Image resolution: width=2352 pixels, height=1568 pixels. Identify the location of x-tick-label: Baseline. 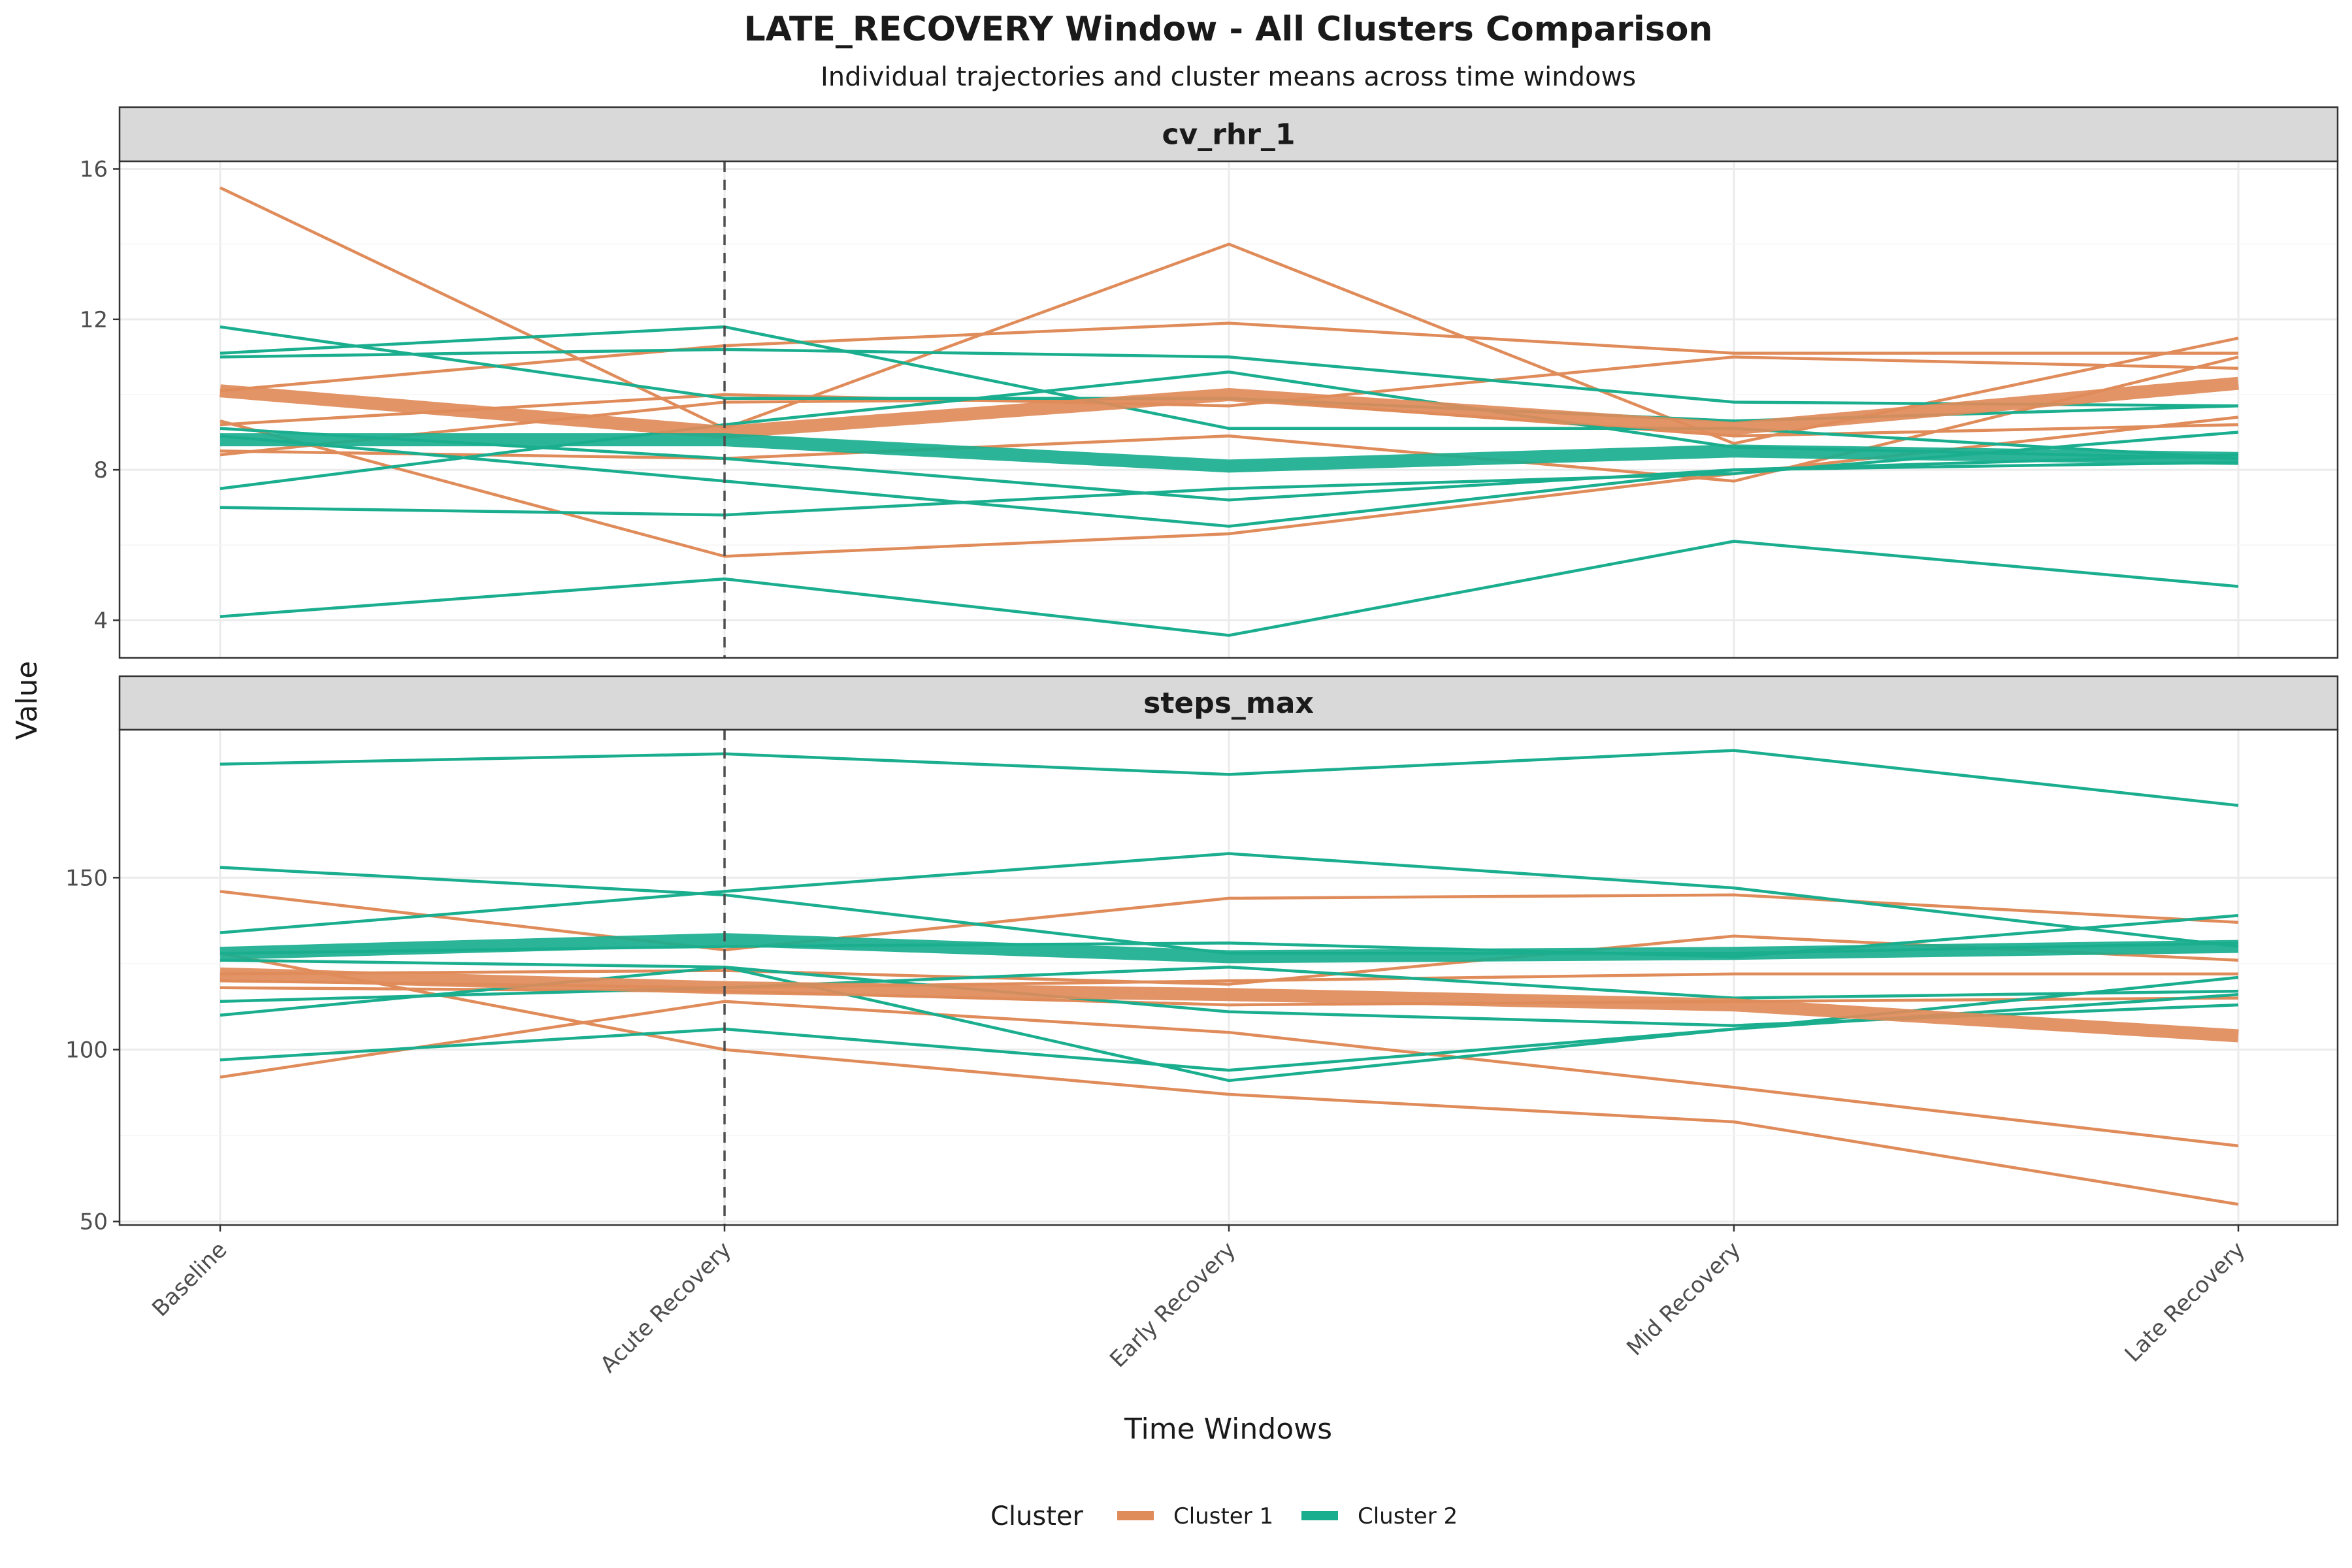
(189, 1279).